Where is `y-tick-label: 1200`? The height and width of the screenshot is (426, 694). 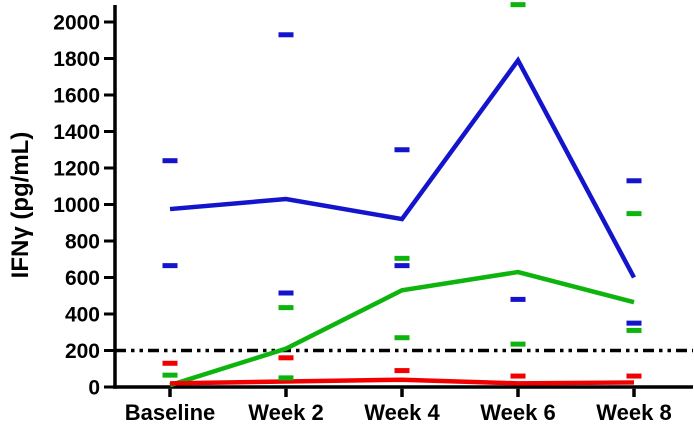
y-tick-label: 1200 is located at coordinates (76, 169).